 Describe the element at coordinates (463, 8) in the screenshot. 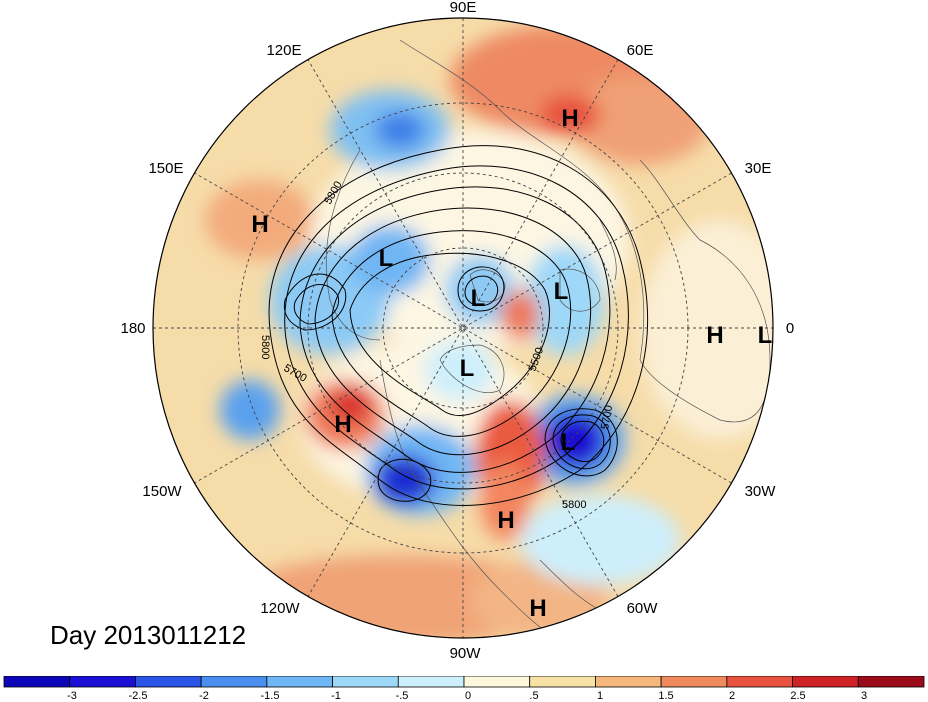

I see `lon-label: 90E` at that location.